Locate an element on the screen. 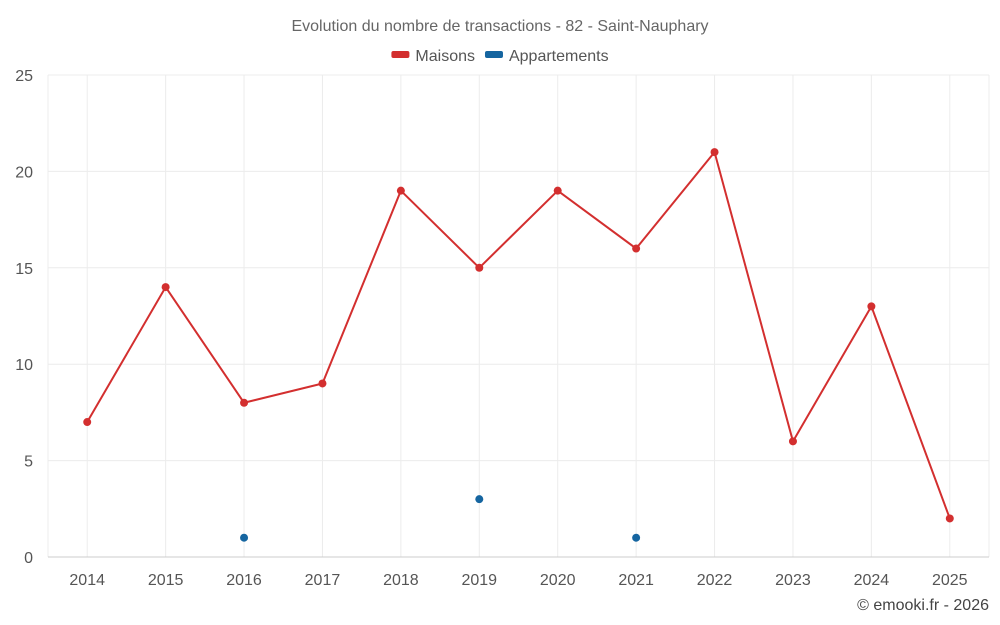  x-tick-label: 2024 is located at coordinates (872, 580).